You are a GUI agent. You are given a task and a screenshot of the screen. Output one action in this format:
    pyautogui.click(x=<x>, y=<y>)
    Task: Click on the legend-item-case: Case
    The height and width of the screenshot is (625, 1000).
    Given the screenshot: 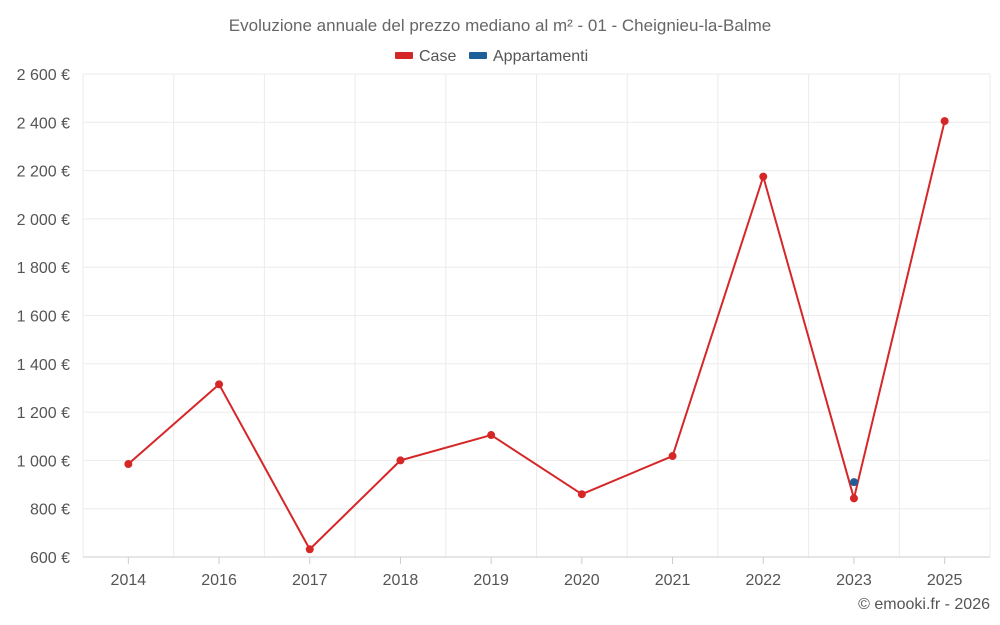 What is the action you would take?
    pyautogui.click(x=425, y=56)
    